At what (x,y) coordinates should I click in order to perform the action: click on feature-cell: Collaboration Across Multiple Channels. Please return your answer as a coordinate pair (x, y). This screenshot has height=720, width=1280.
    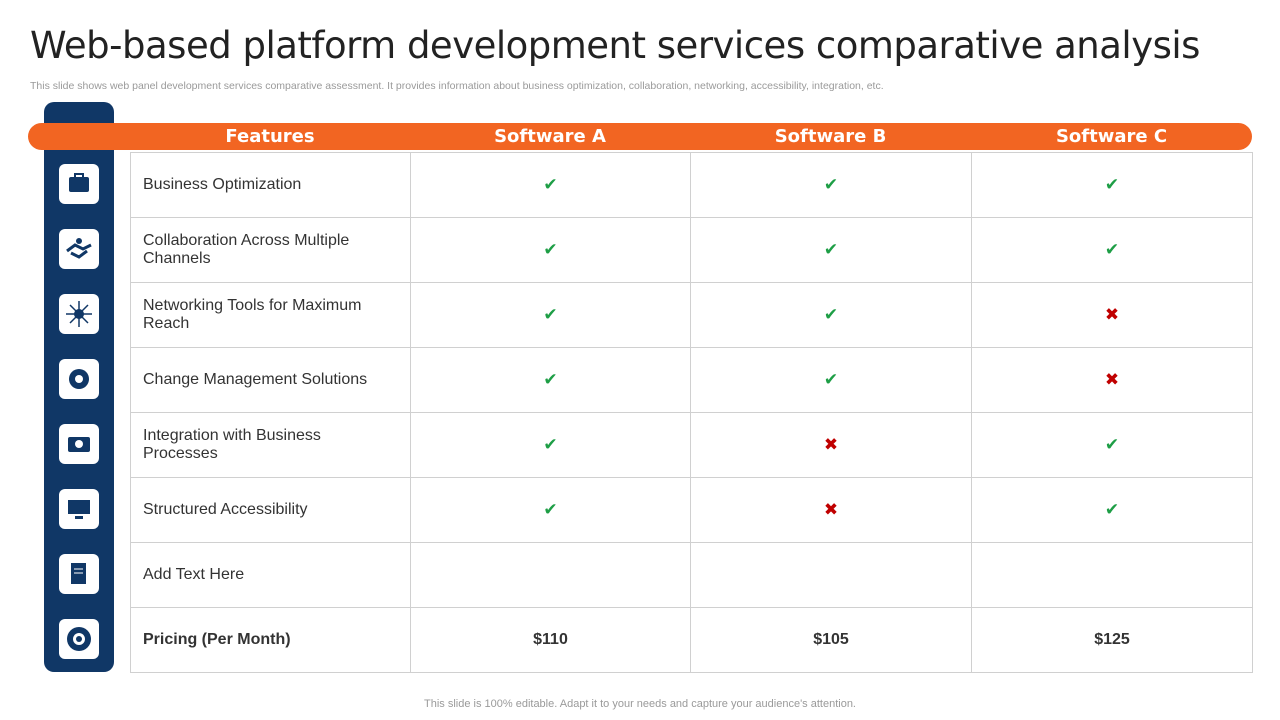
    Looking at the image, I should click on (270, 250).